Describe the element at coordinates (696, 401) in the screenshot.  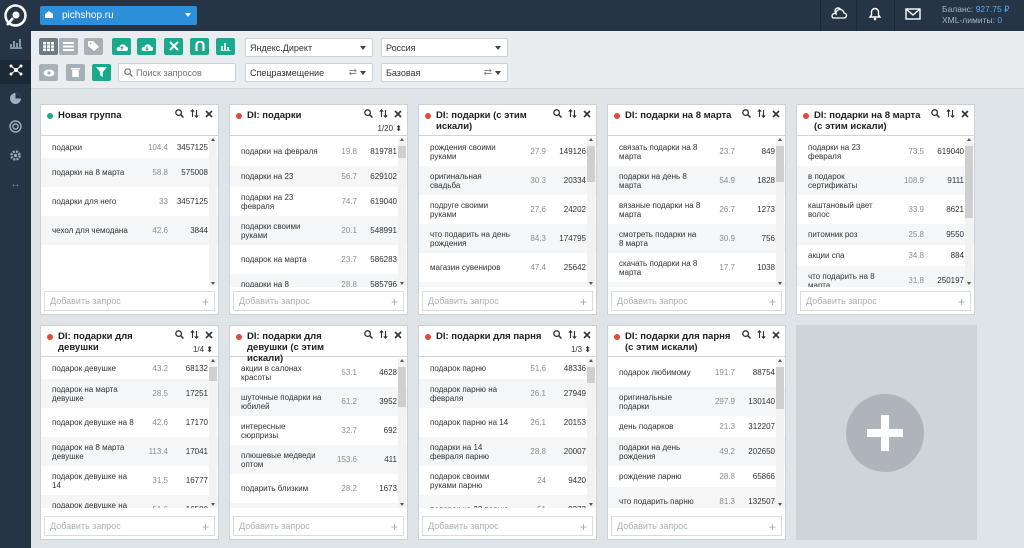
I see `keyword-row: оригинальные подарки 297.9 130140` at that location.